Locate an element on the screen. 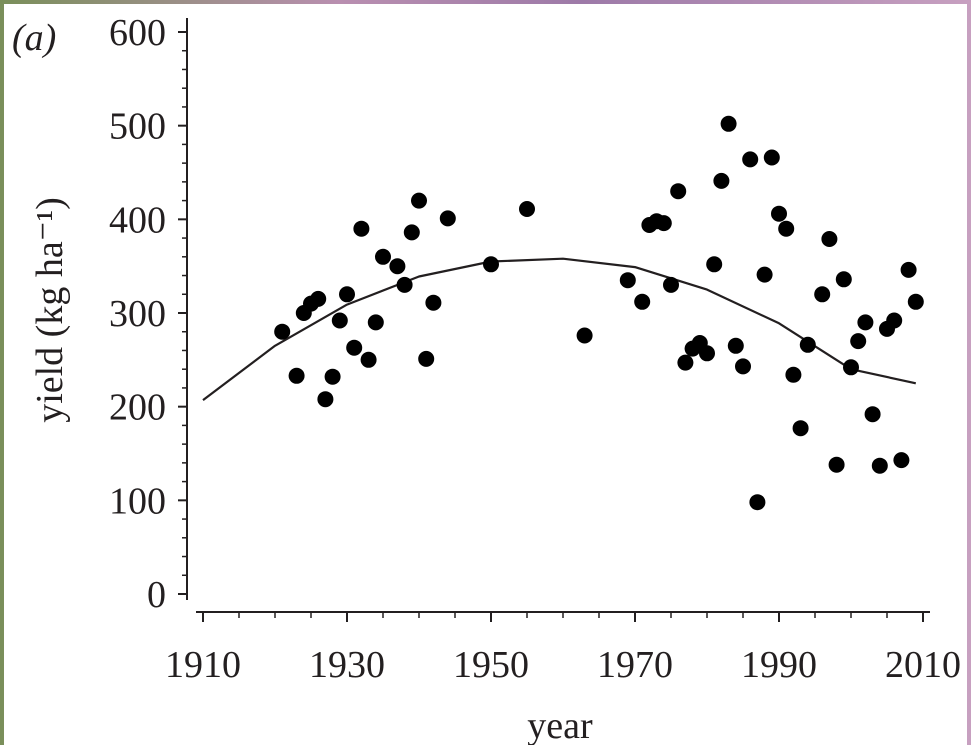 The height and width of the screenshot is (745, 971). y-tick-label: 500 is located at coordinates (137, 127).